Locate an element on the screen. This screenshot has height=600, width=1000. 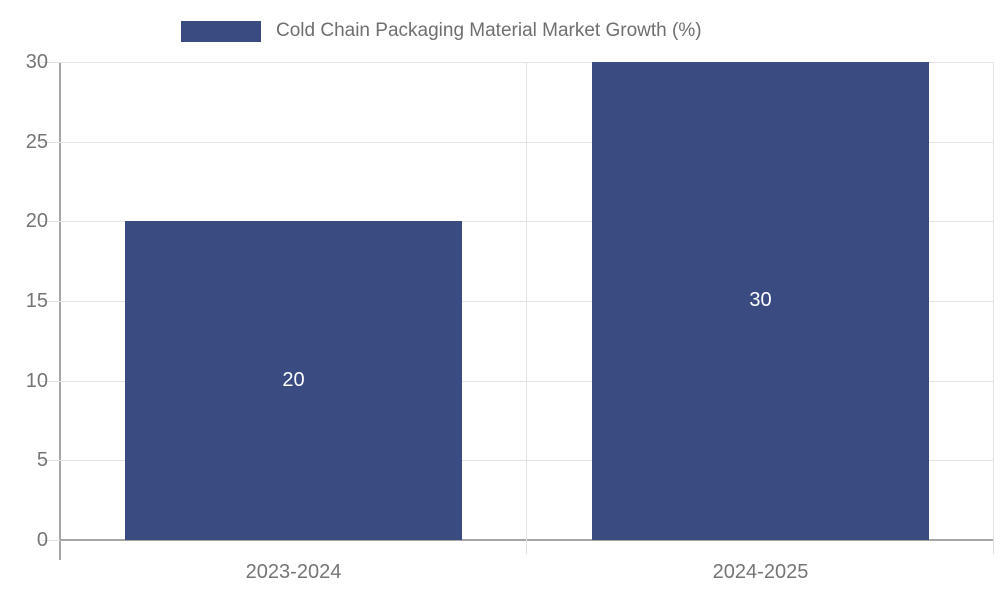
y-tick-label: 0 is located at coordinates (42, 540).